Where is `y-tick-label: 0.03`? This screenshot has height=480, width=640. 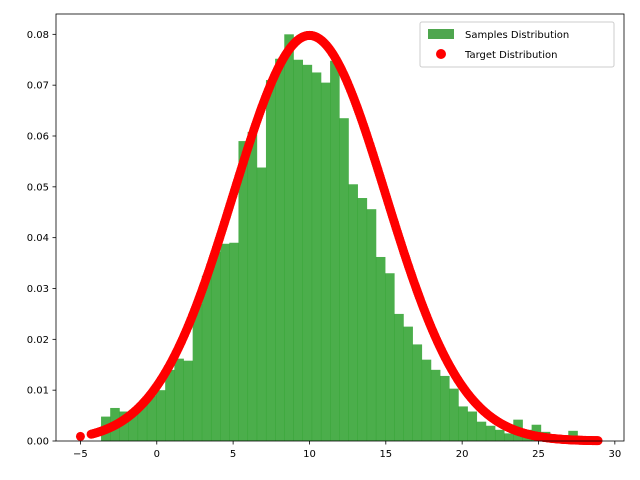 y-tick-label: 0.03 is located at coordinates (38, 289).